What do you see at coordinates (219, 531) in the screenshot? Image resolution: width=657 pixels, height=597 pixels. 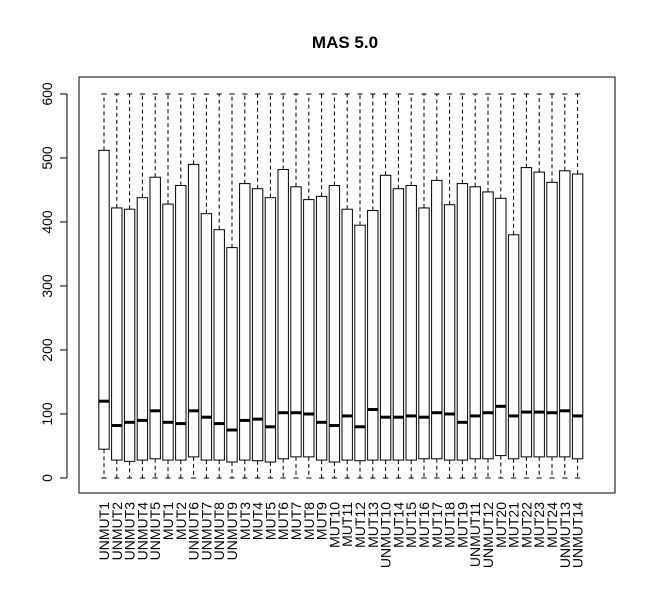 I see `x-tick-label: UNMUT8` at bounding box center [219, 531].